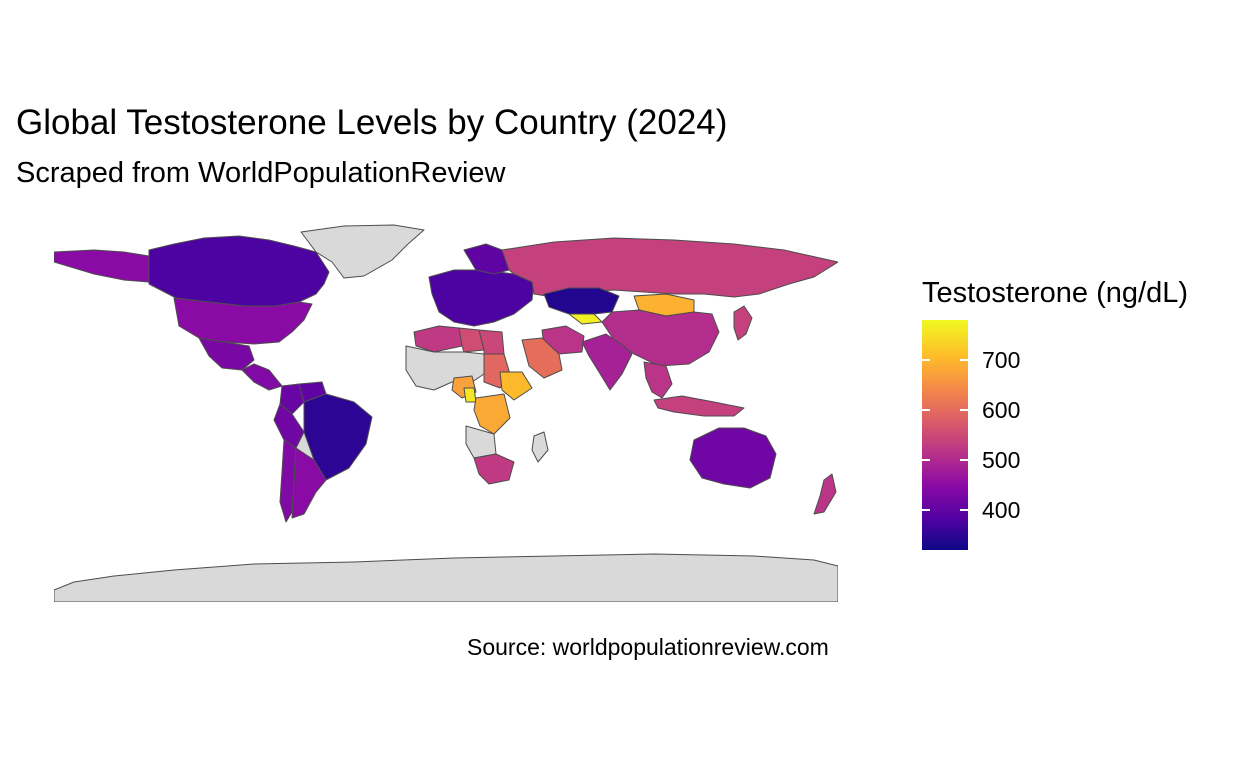  I want to click on chart-subtitle: Scraped from WorldPopulationReview, so click(261, 173).